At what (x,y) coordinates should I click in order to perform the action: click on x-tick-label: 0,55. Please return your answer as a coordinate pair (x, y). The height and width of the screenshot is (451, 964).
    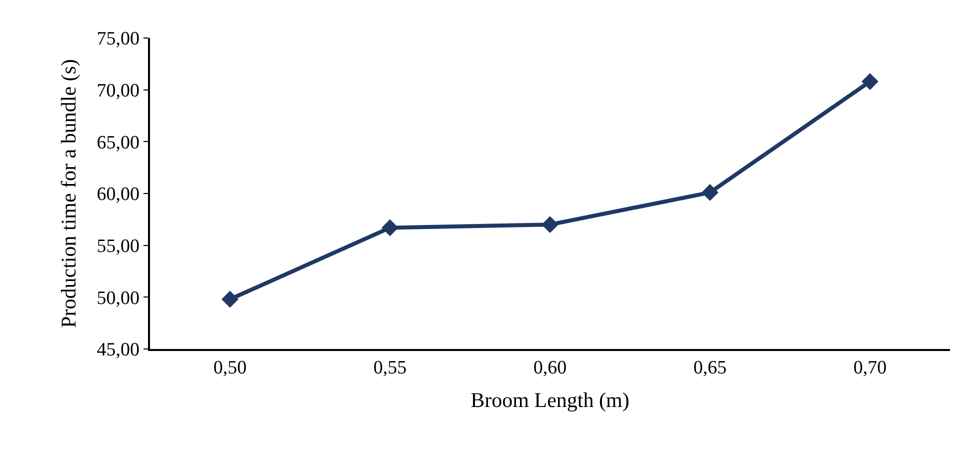
    Looking at the image, I should click on (390, 368).